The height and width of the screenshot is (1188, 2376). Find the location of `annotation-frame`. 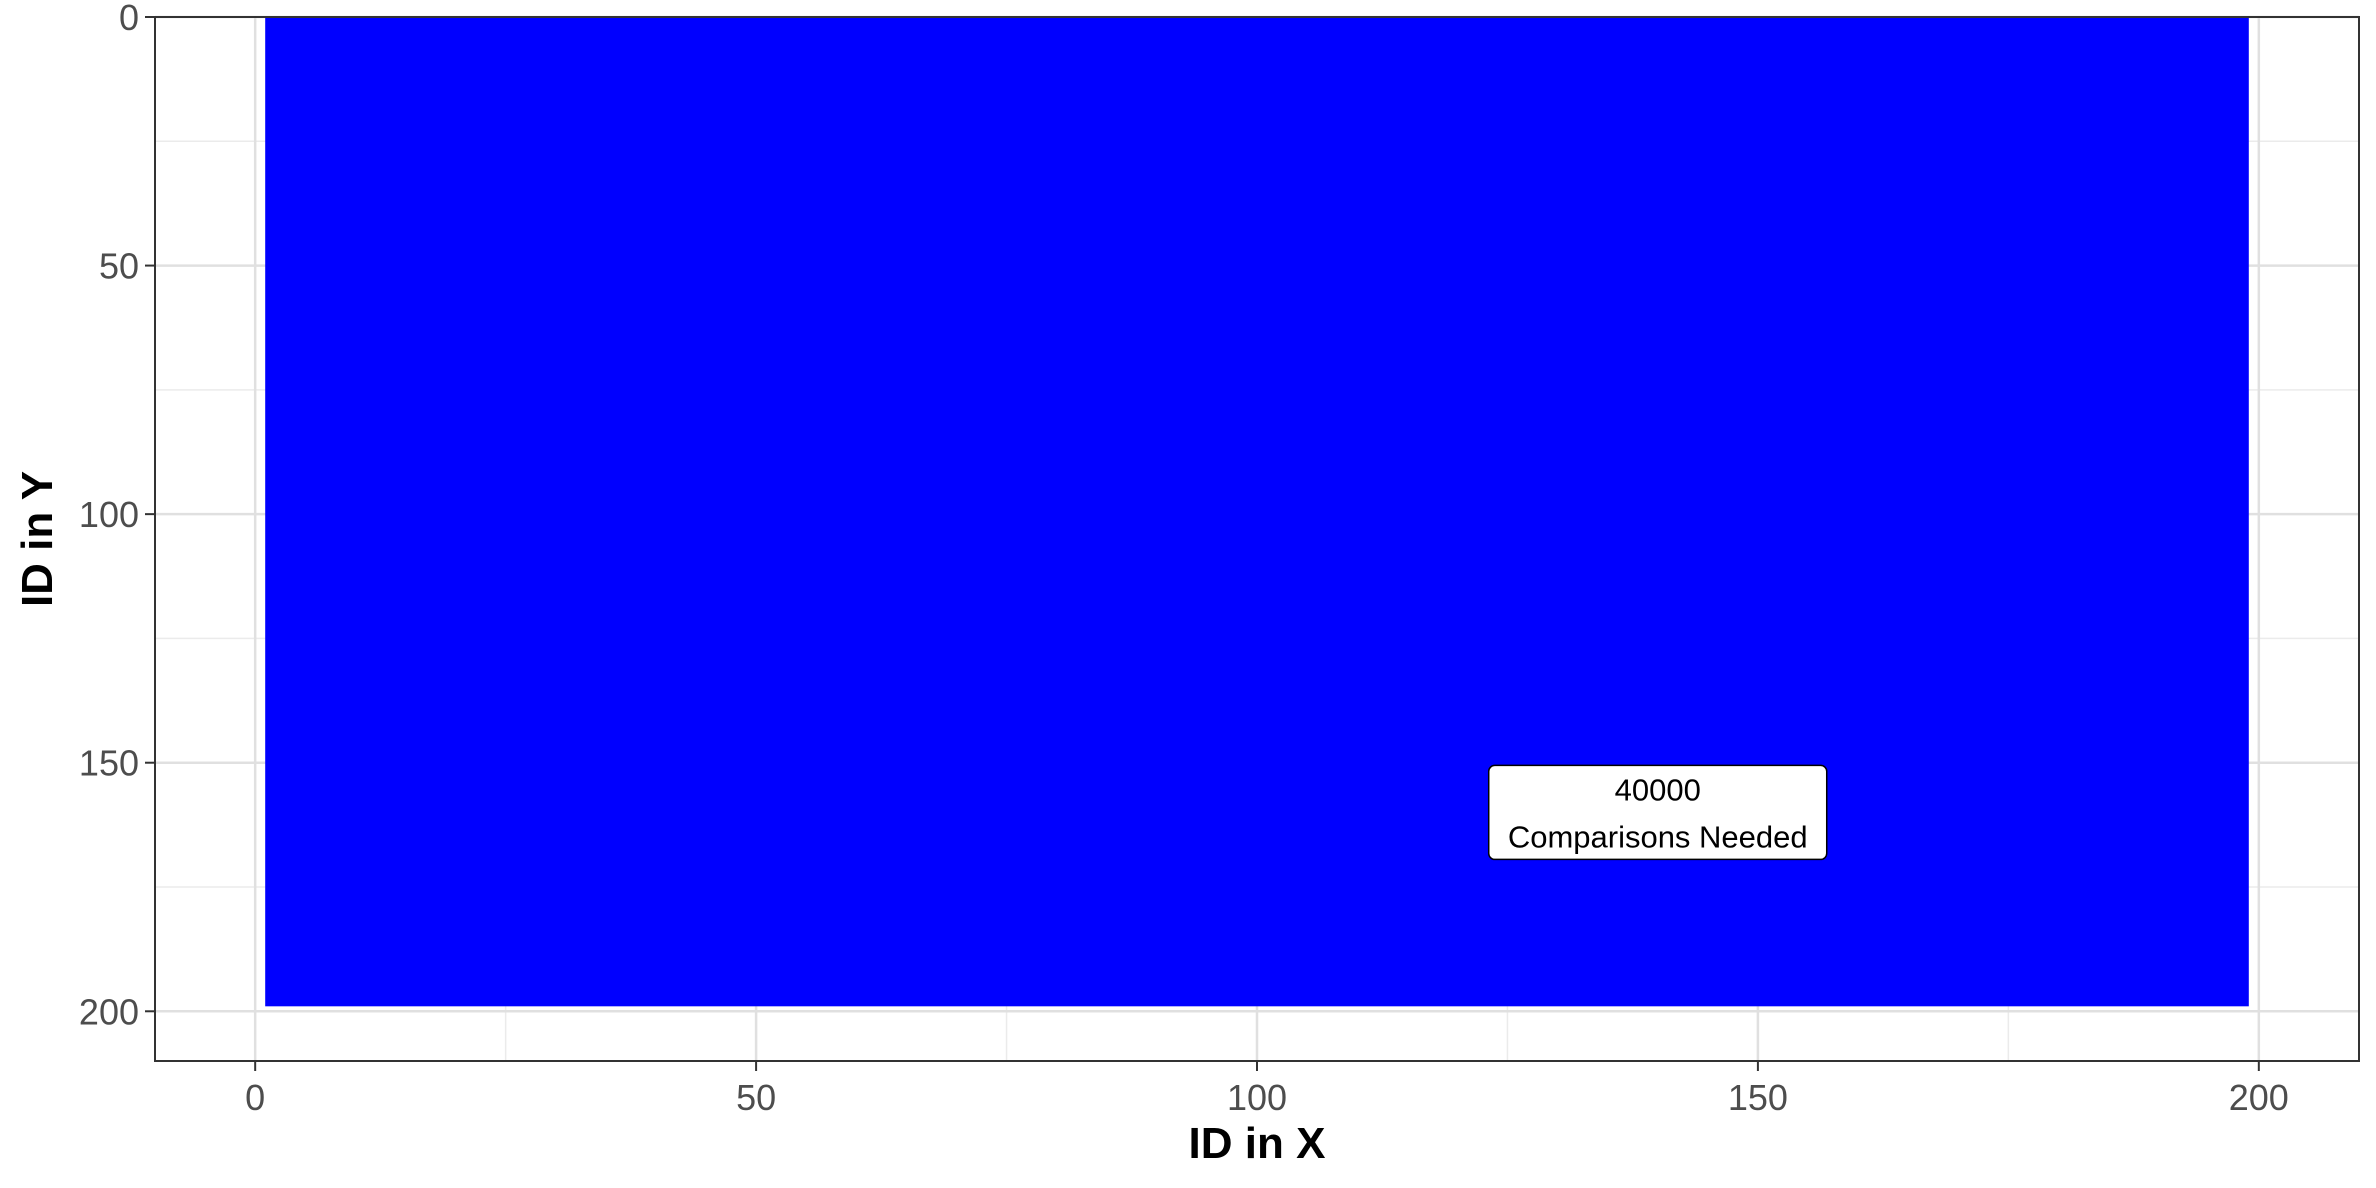

annotation-frame is located at coordinates (1657, 812).